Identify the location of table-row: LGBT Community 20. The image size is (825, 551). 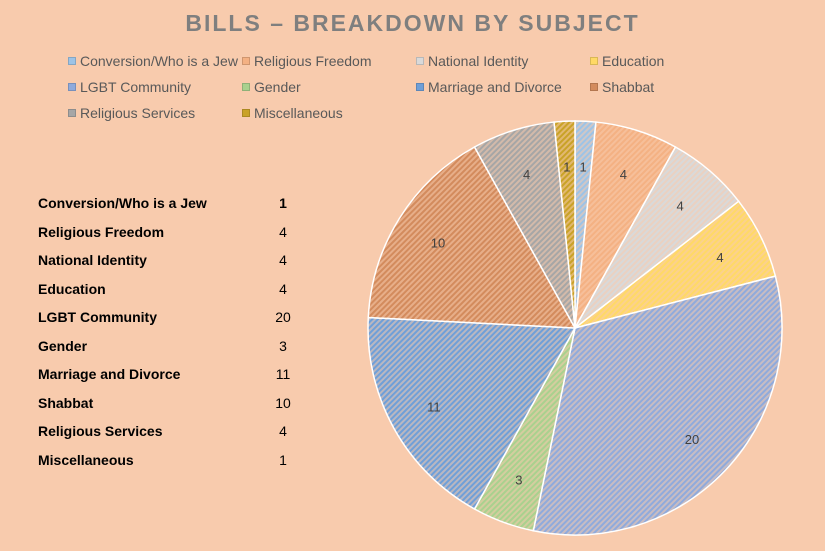
(173, 317).